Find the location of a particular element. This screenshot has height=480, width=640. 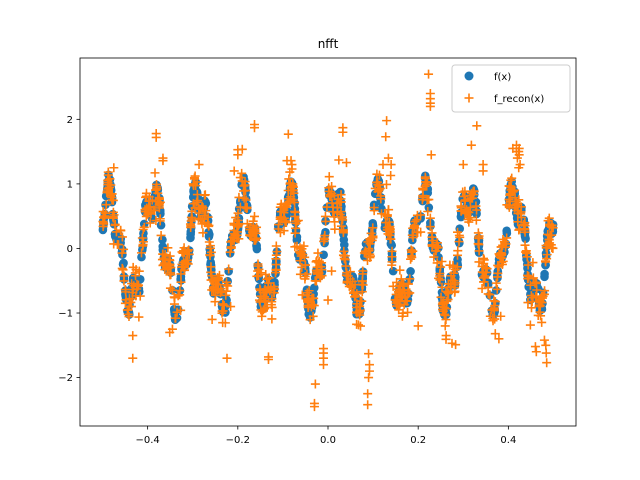

legend-box is located at coordinates (511, 88).